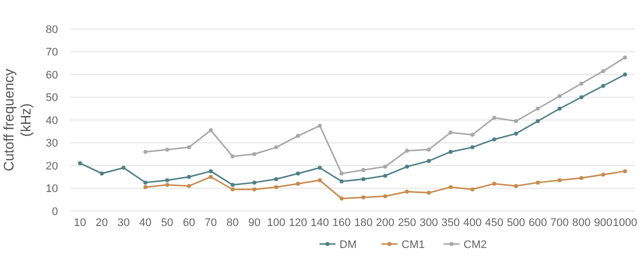 This screenshot has height=269, width=643. What do you see at coordinates (52, 75) in the screenshot?
I see `y-tick-label: 60` at bounding box center [52, 75].